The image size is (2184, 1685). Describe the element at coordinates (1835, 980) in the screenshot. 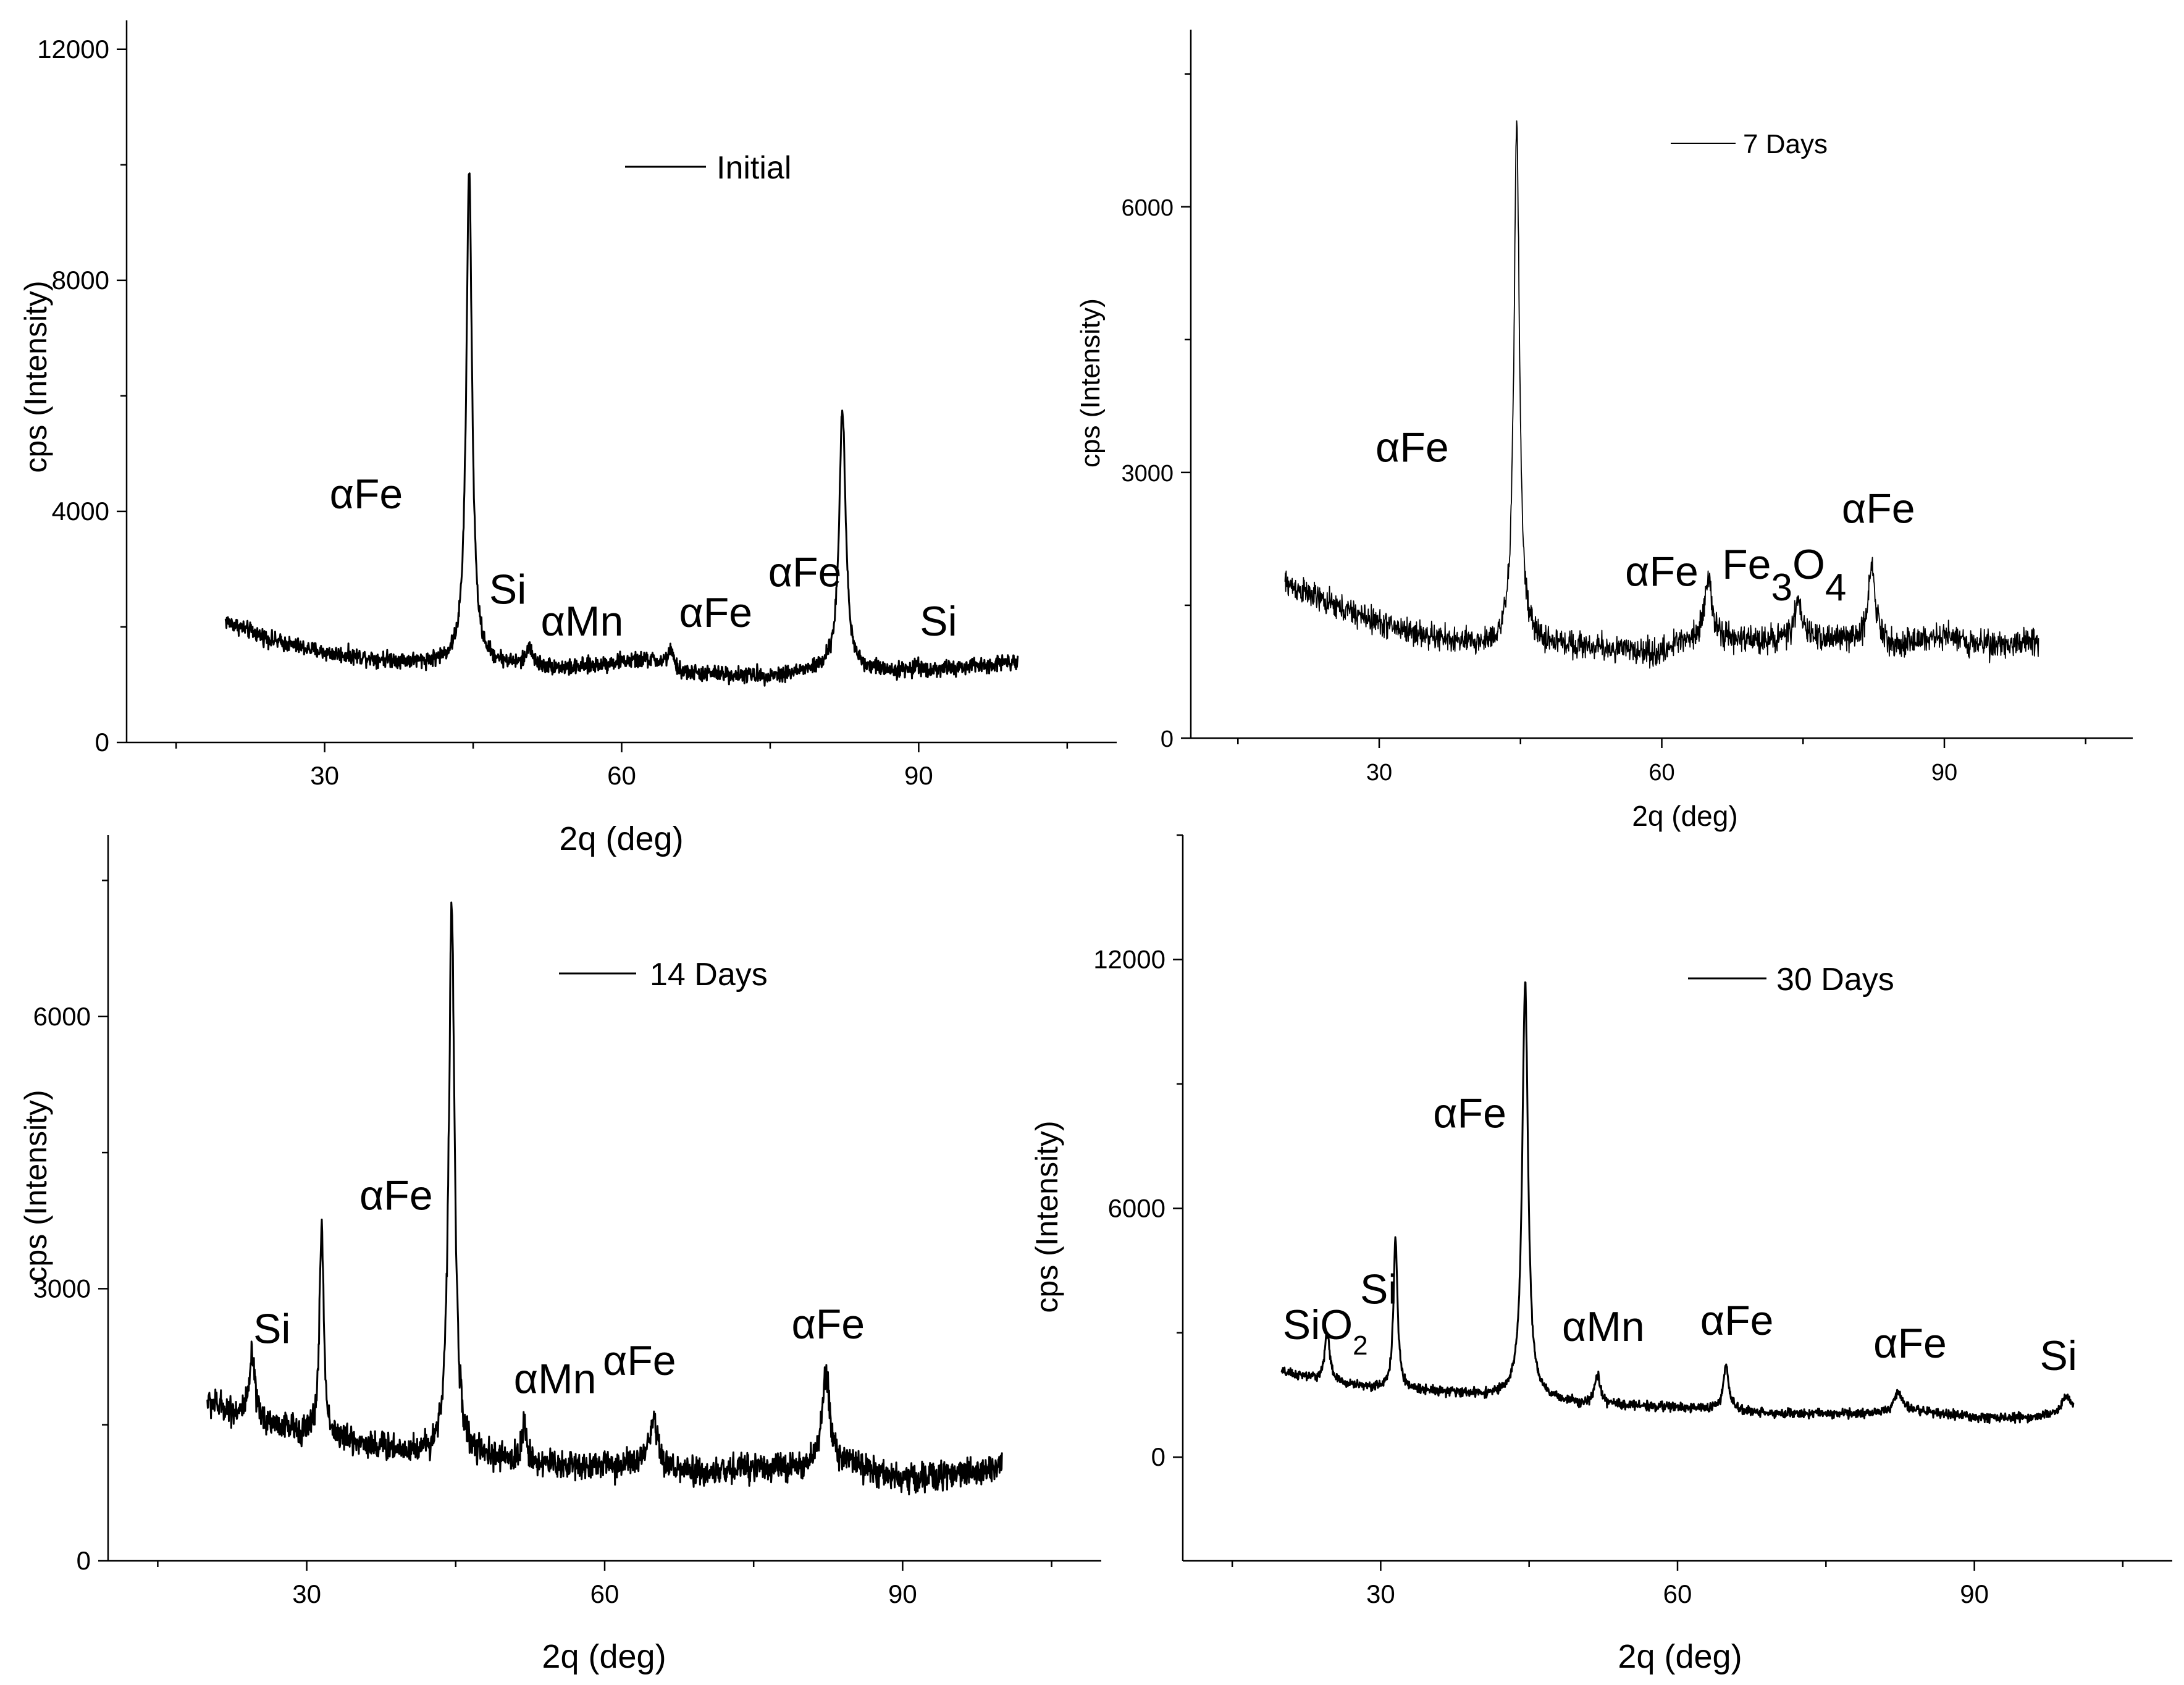

I see `legend-label: 30 Days` at that location.